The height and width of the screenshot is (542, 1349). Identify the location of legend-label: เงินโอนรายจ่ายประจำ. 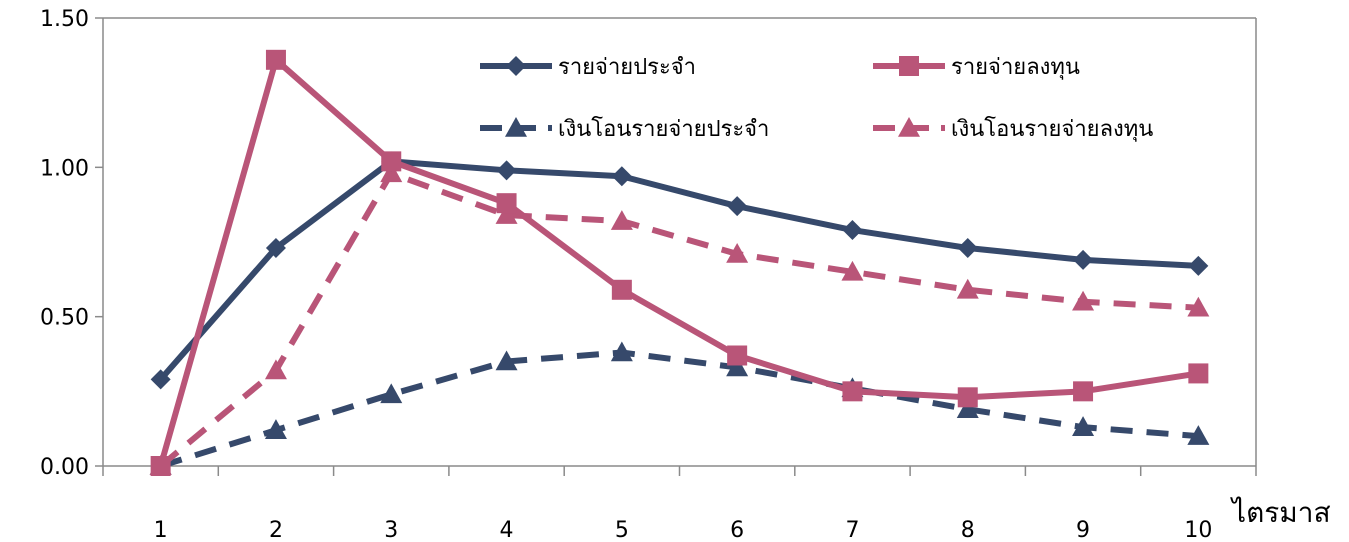
(663, 129).